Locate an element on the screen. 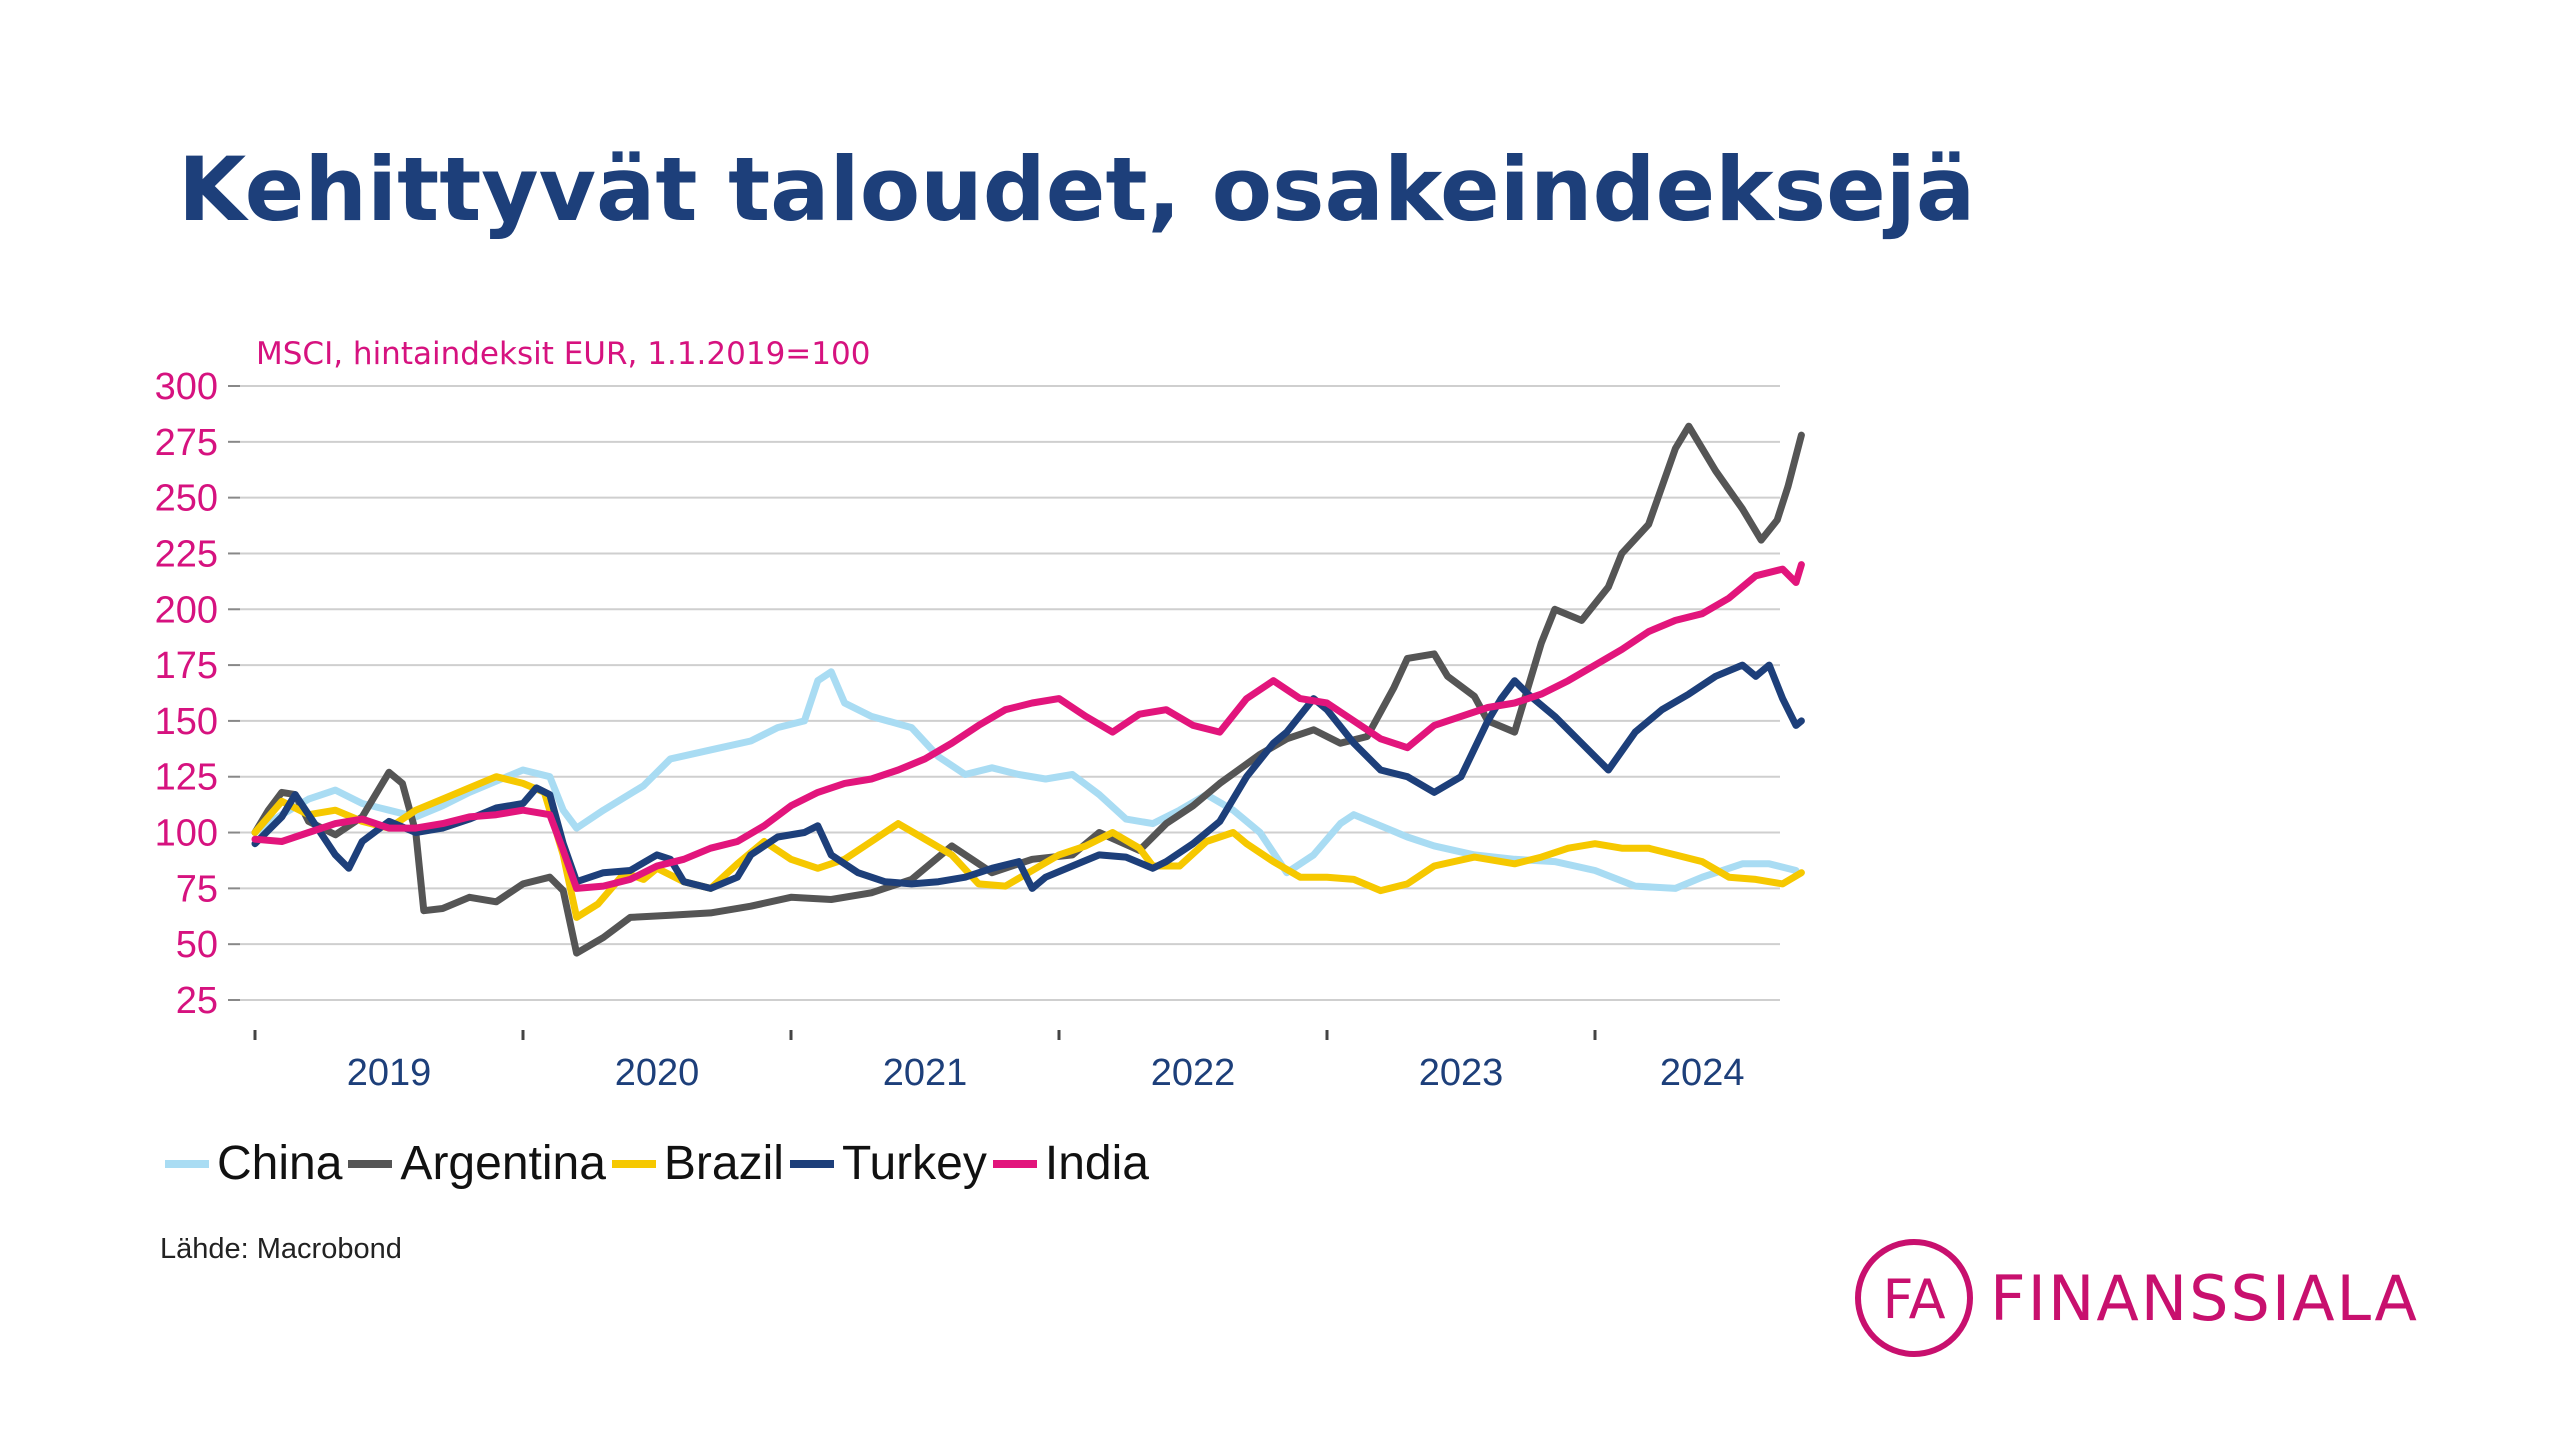 Image resolution: width=2560 pixels, height=1440 pixels. fa-logo-icon: FA is located at coordinates (1914, 1298).